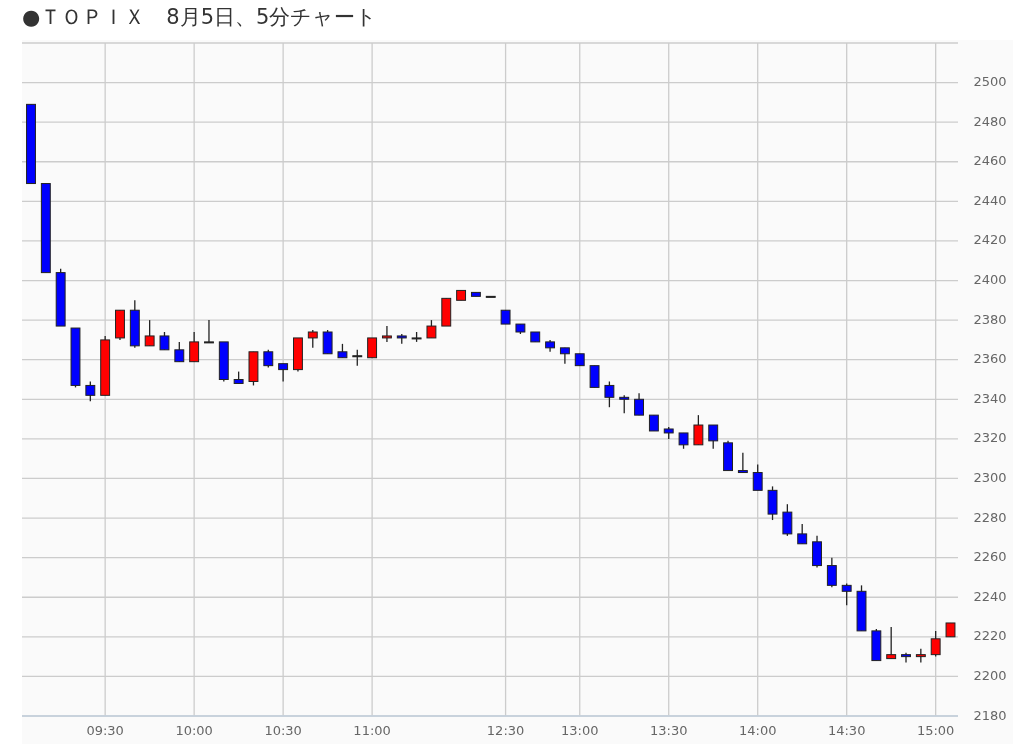  I want to click on y-tick-label: 2360, so click(990, 359).